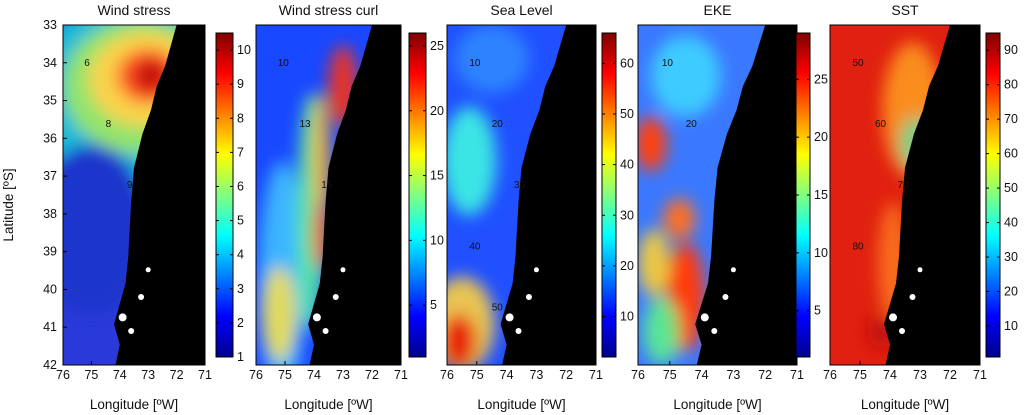 Image resolution: width=1024 pixels, height=415 pixels. Describe the element at coordinates (905, 10) in the screenshot. I see `panel-title: SST` at that location.